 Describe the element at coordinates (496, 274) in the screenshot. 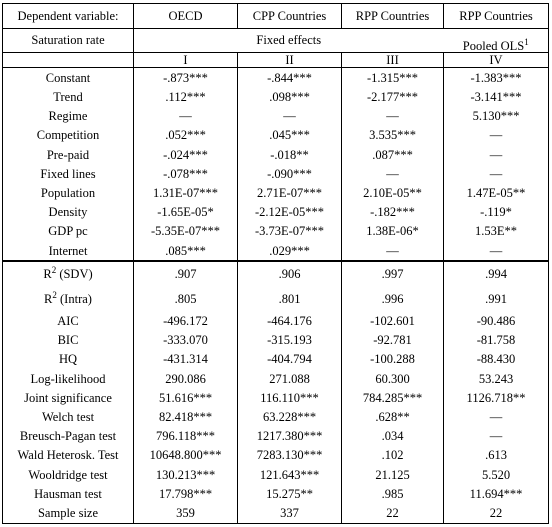

I see `statistic-value: .994` at that location.